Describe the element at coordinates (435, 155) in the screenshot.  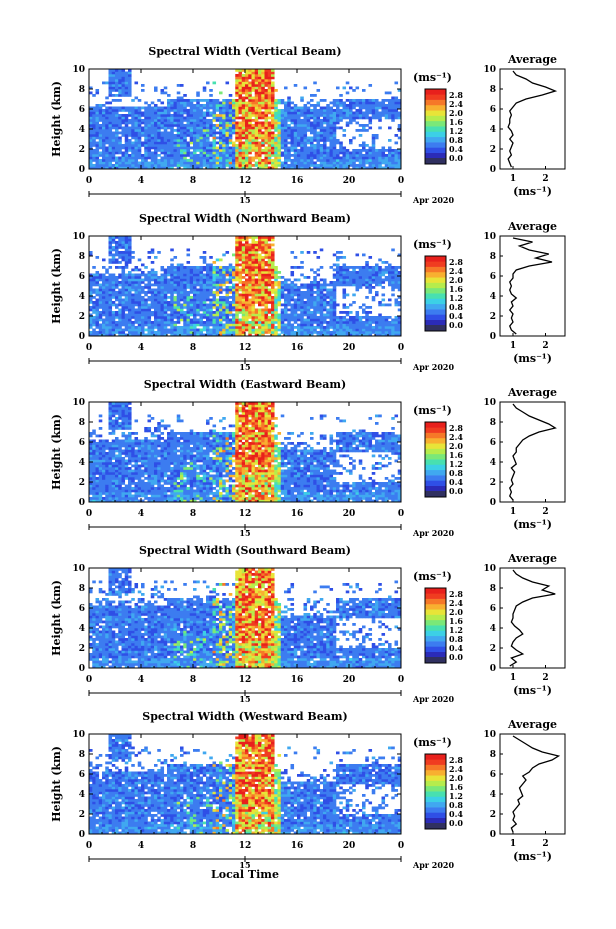
I see `colorbar-segment` at that location.